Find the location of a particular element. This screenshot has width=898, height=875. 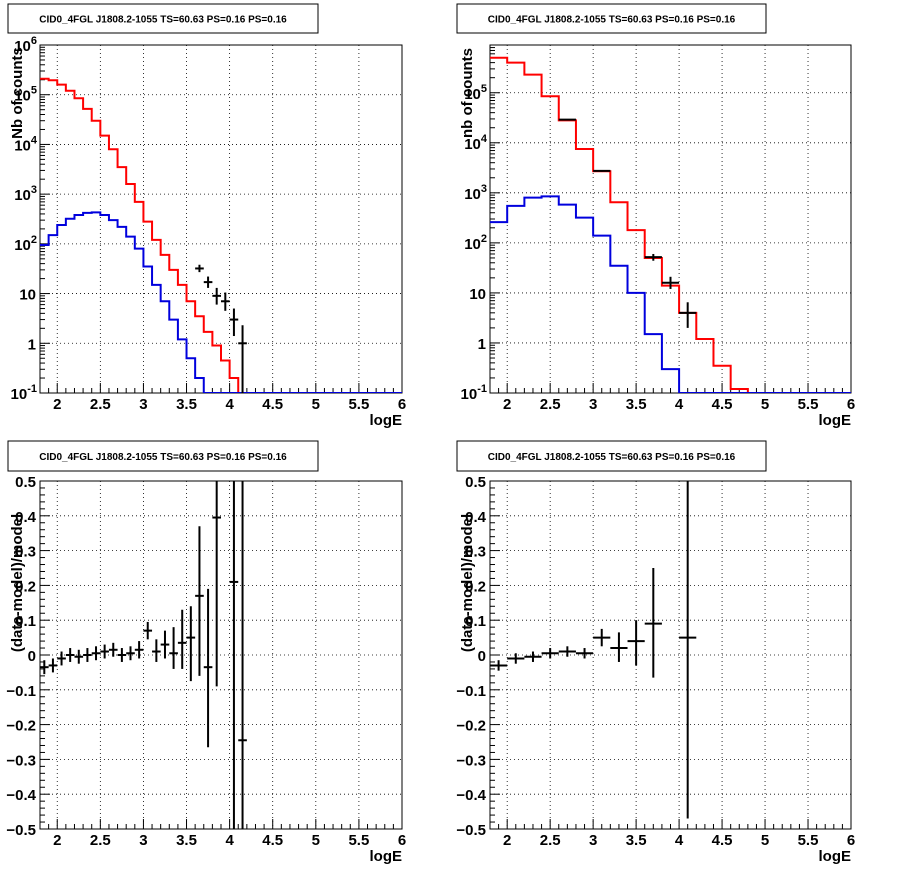

y-tick-label: 0.3 is located at coordinates (25, 552).